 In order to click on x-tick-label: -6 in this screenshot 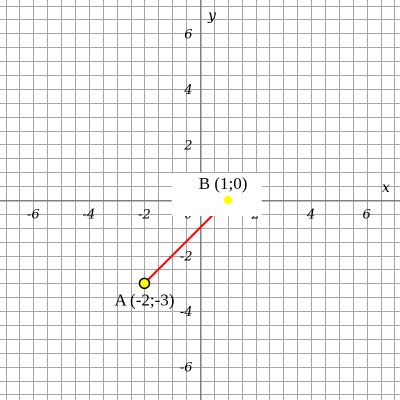, I will do `click(33, 215)`.